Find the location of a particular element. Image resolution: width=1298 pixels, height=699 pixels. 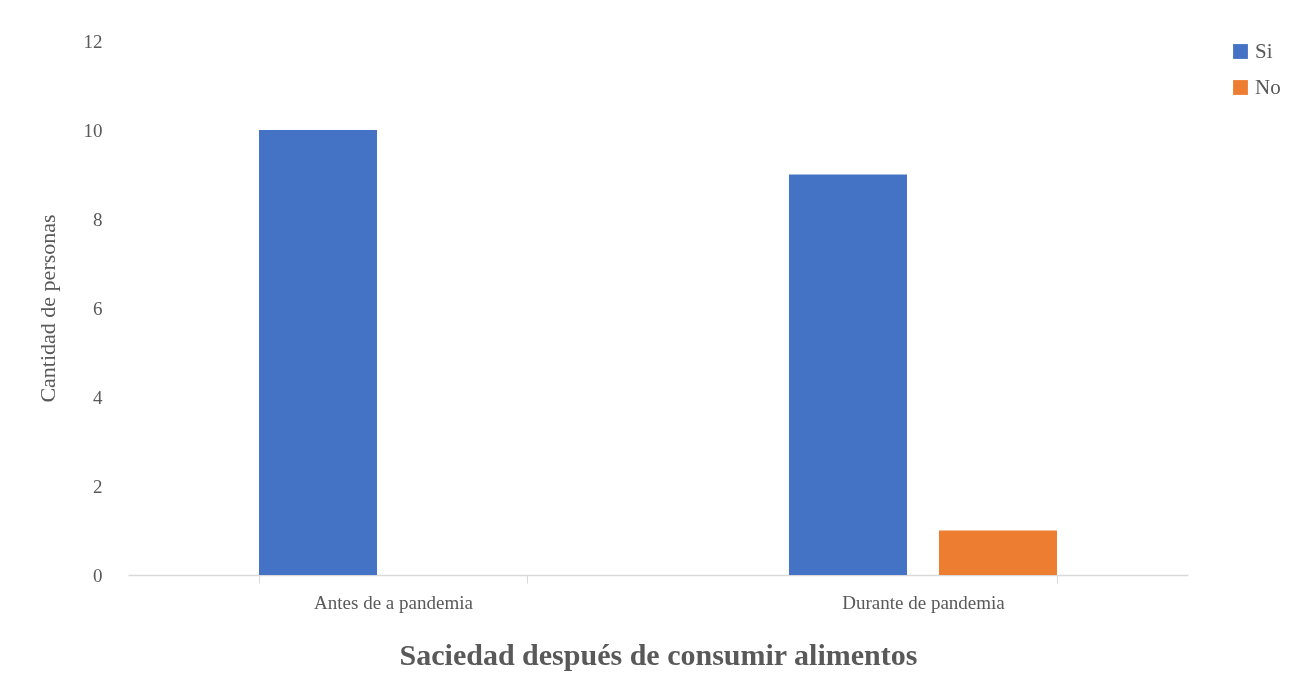

y-tick-label: 4 is located at coordinates (98, 397).